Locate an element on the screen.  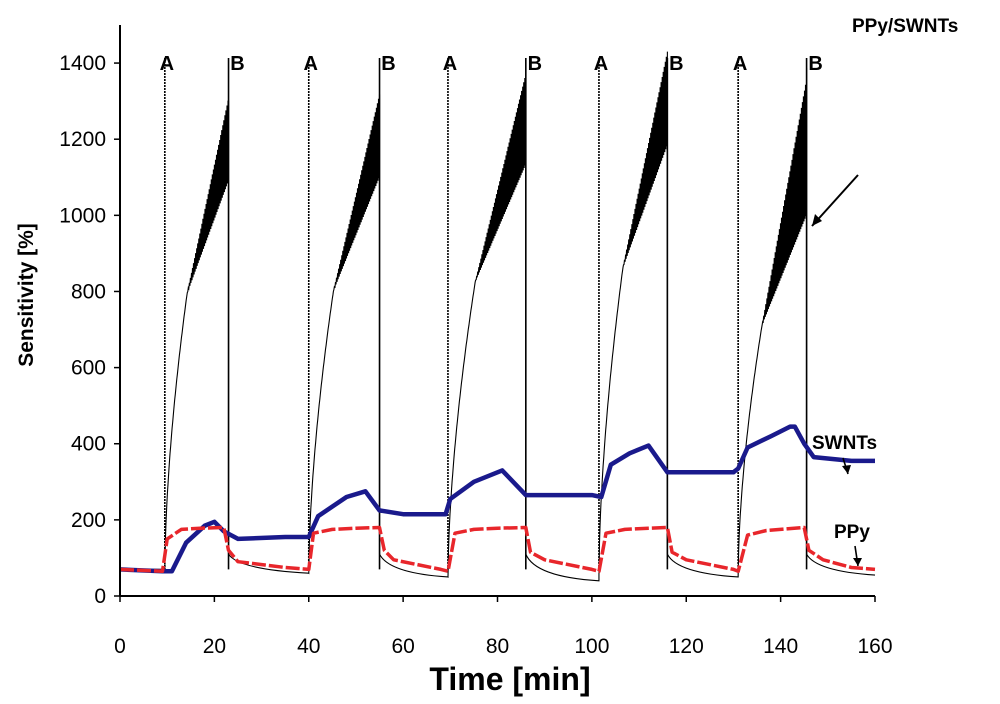
x-tick-label-5: 100 is located at coordinates (591, 646).